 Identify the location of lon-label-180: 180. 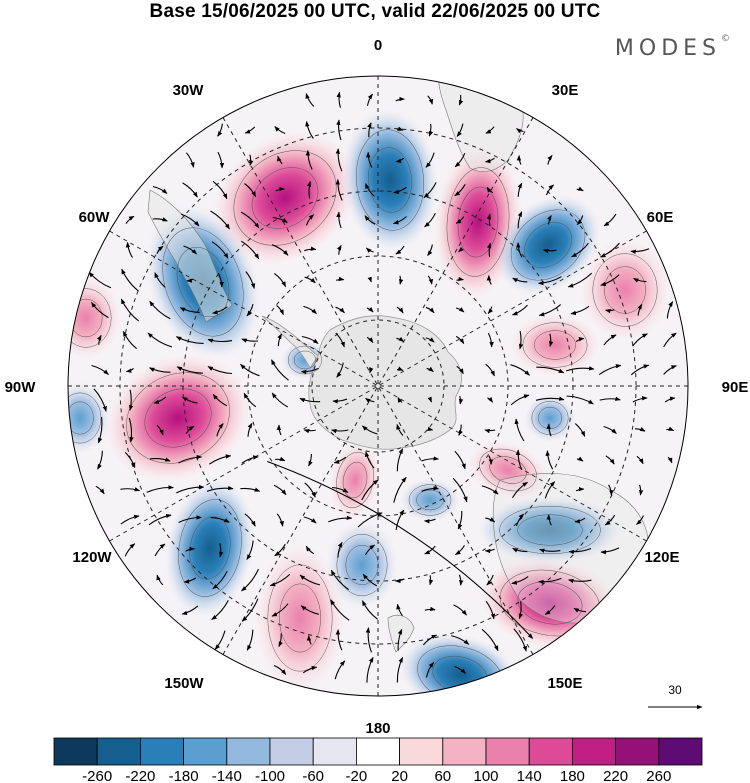
(377, 728).